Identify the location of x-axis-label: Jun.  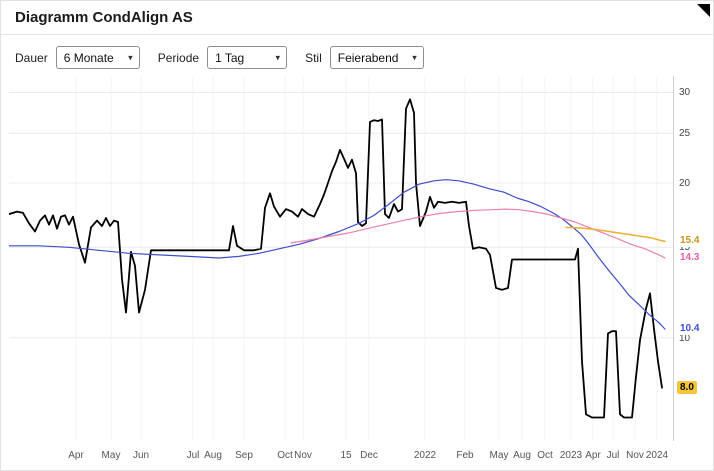
(141, 455).